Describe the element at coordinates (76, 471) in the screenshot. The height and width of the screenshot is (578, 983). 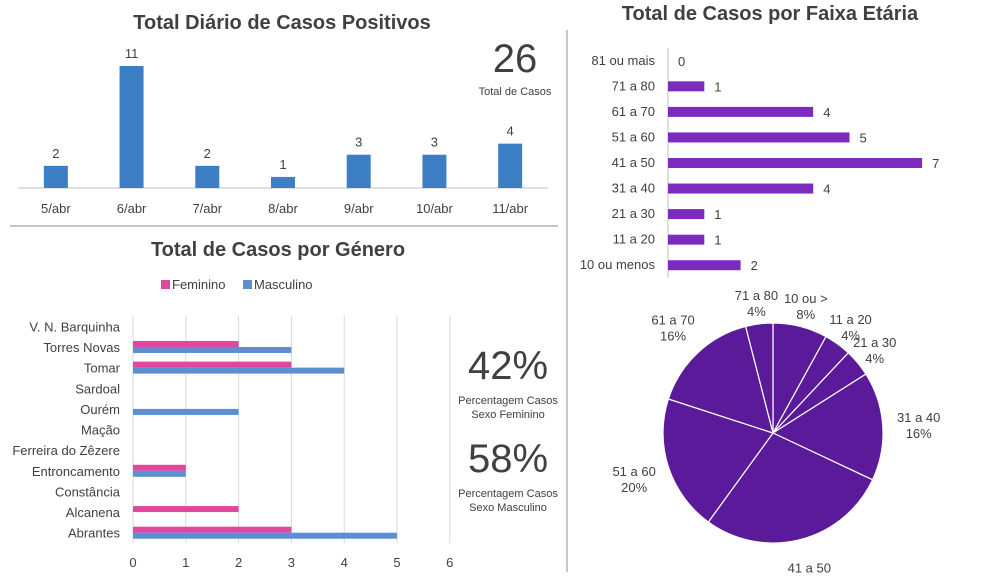
I see `gender-category-label: Entroncamento` at that location.